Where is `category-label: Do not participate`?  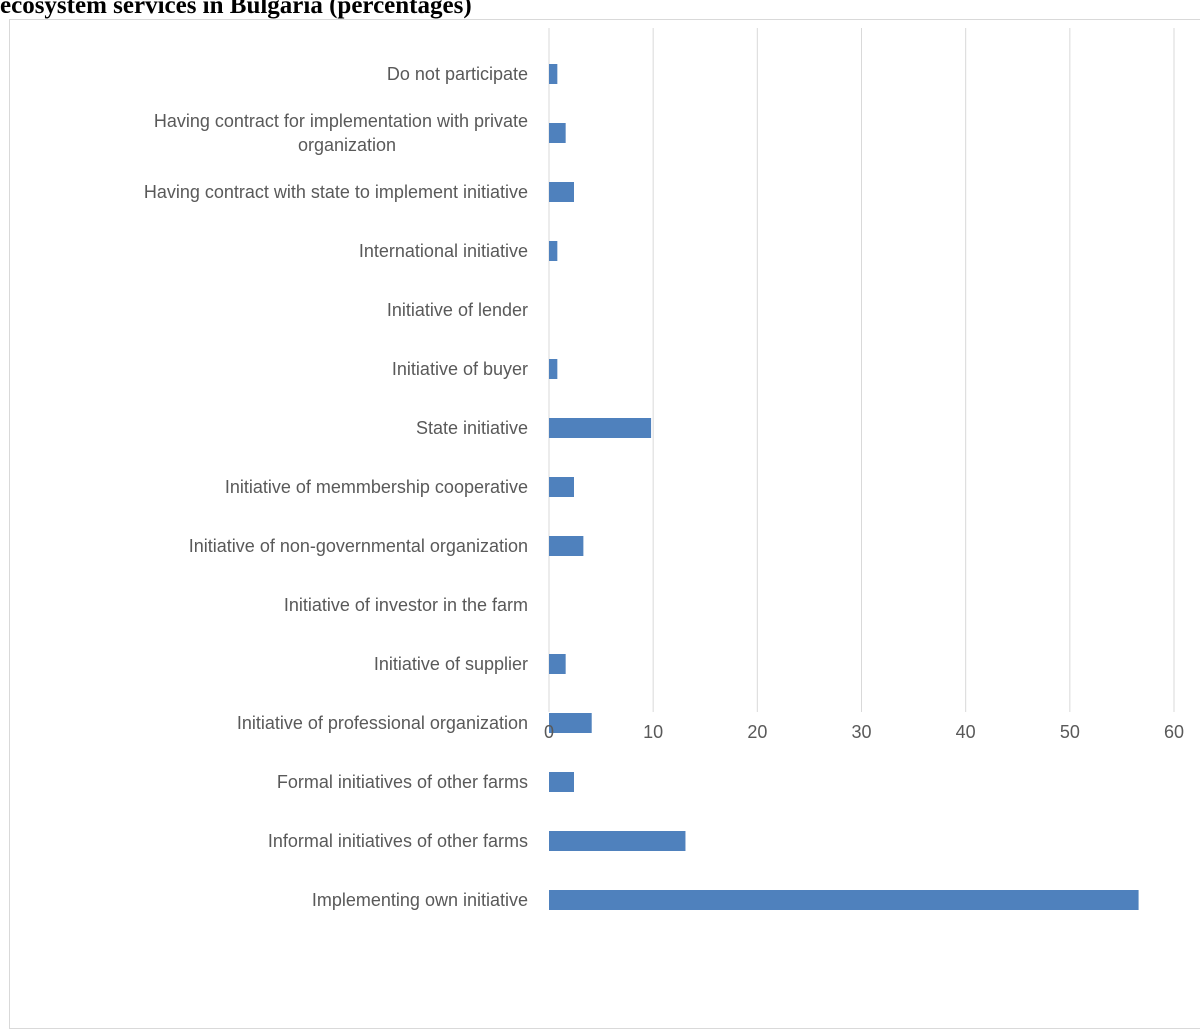
category-label: Do not participate is located at coordinates (457, 74).